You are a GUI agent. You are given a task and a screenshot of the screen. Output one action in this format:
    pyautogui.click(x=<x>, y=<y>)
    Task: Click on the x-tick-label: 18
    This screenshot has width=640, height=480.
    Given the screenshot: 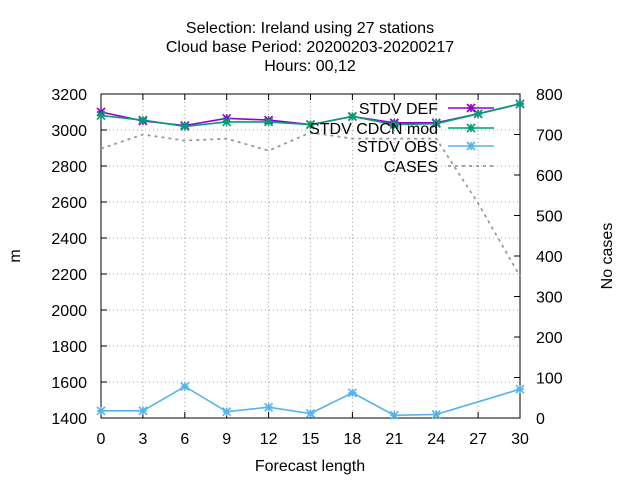 What is the action you would take?
    pyautogui.click(x=353, y=439)
    